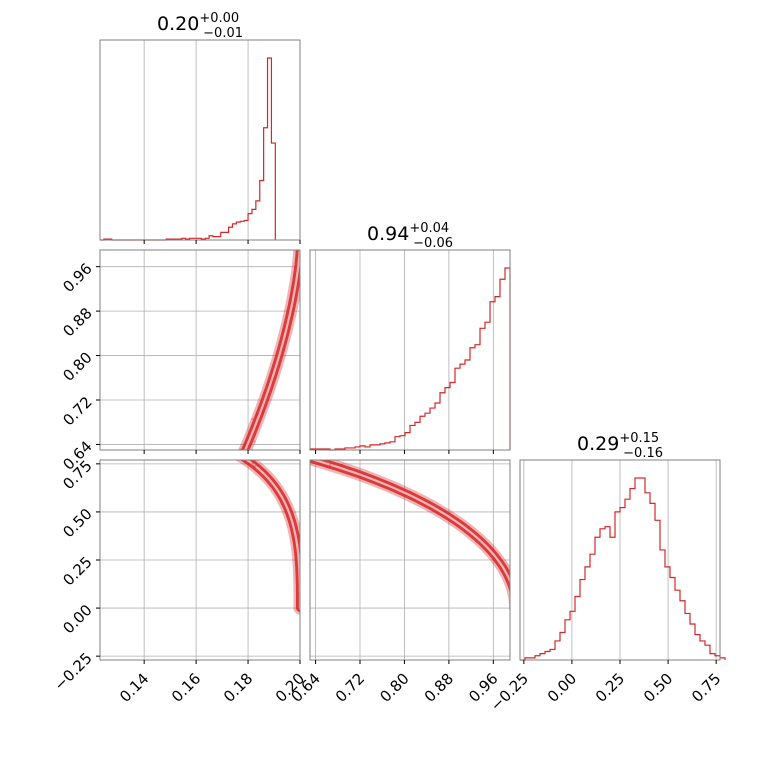  Describe the element at coordinates (77, 278) in the screenshot. I see `tick-label: 0.96` at that location.